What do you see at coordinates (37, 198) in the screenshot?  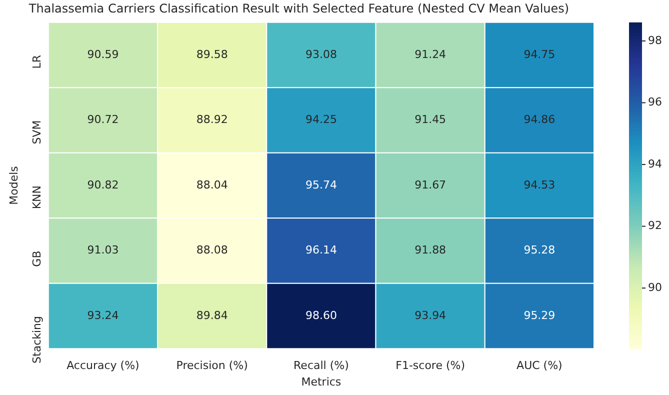 I see `y-tick-label: KNN` at bounding box center [37, 198].